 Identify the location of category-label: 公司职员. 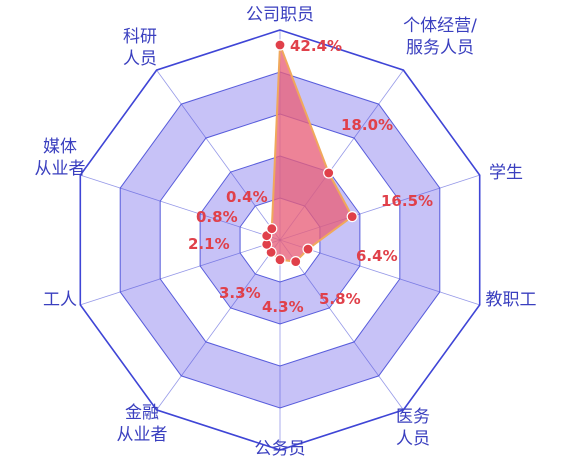
(280, 15).